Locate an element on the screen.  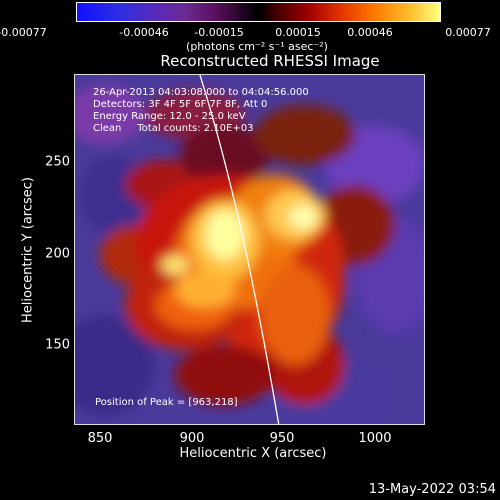
colorbar-units-label: (photons cm⁻² s⁻¹ asec⁻²) is located at coordinates (257, 46).